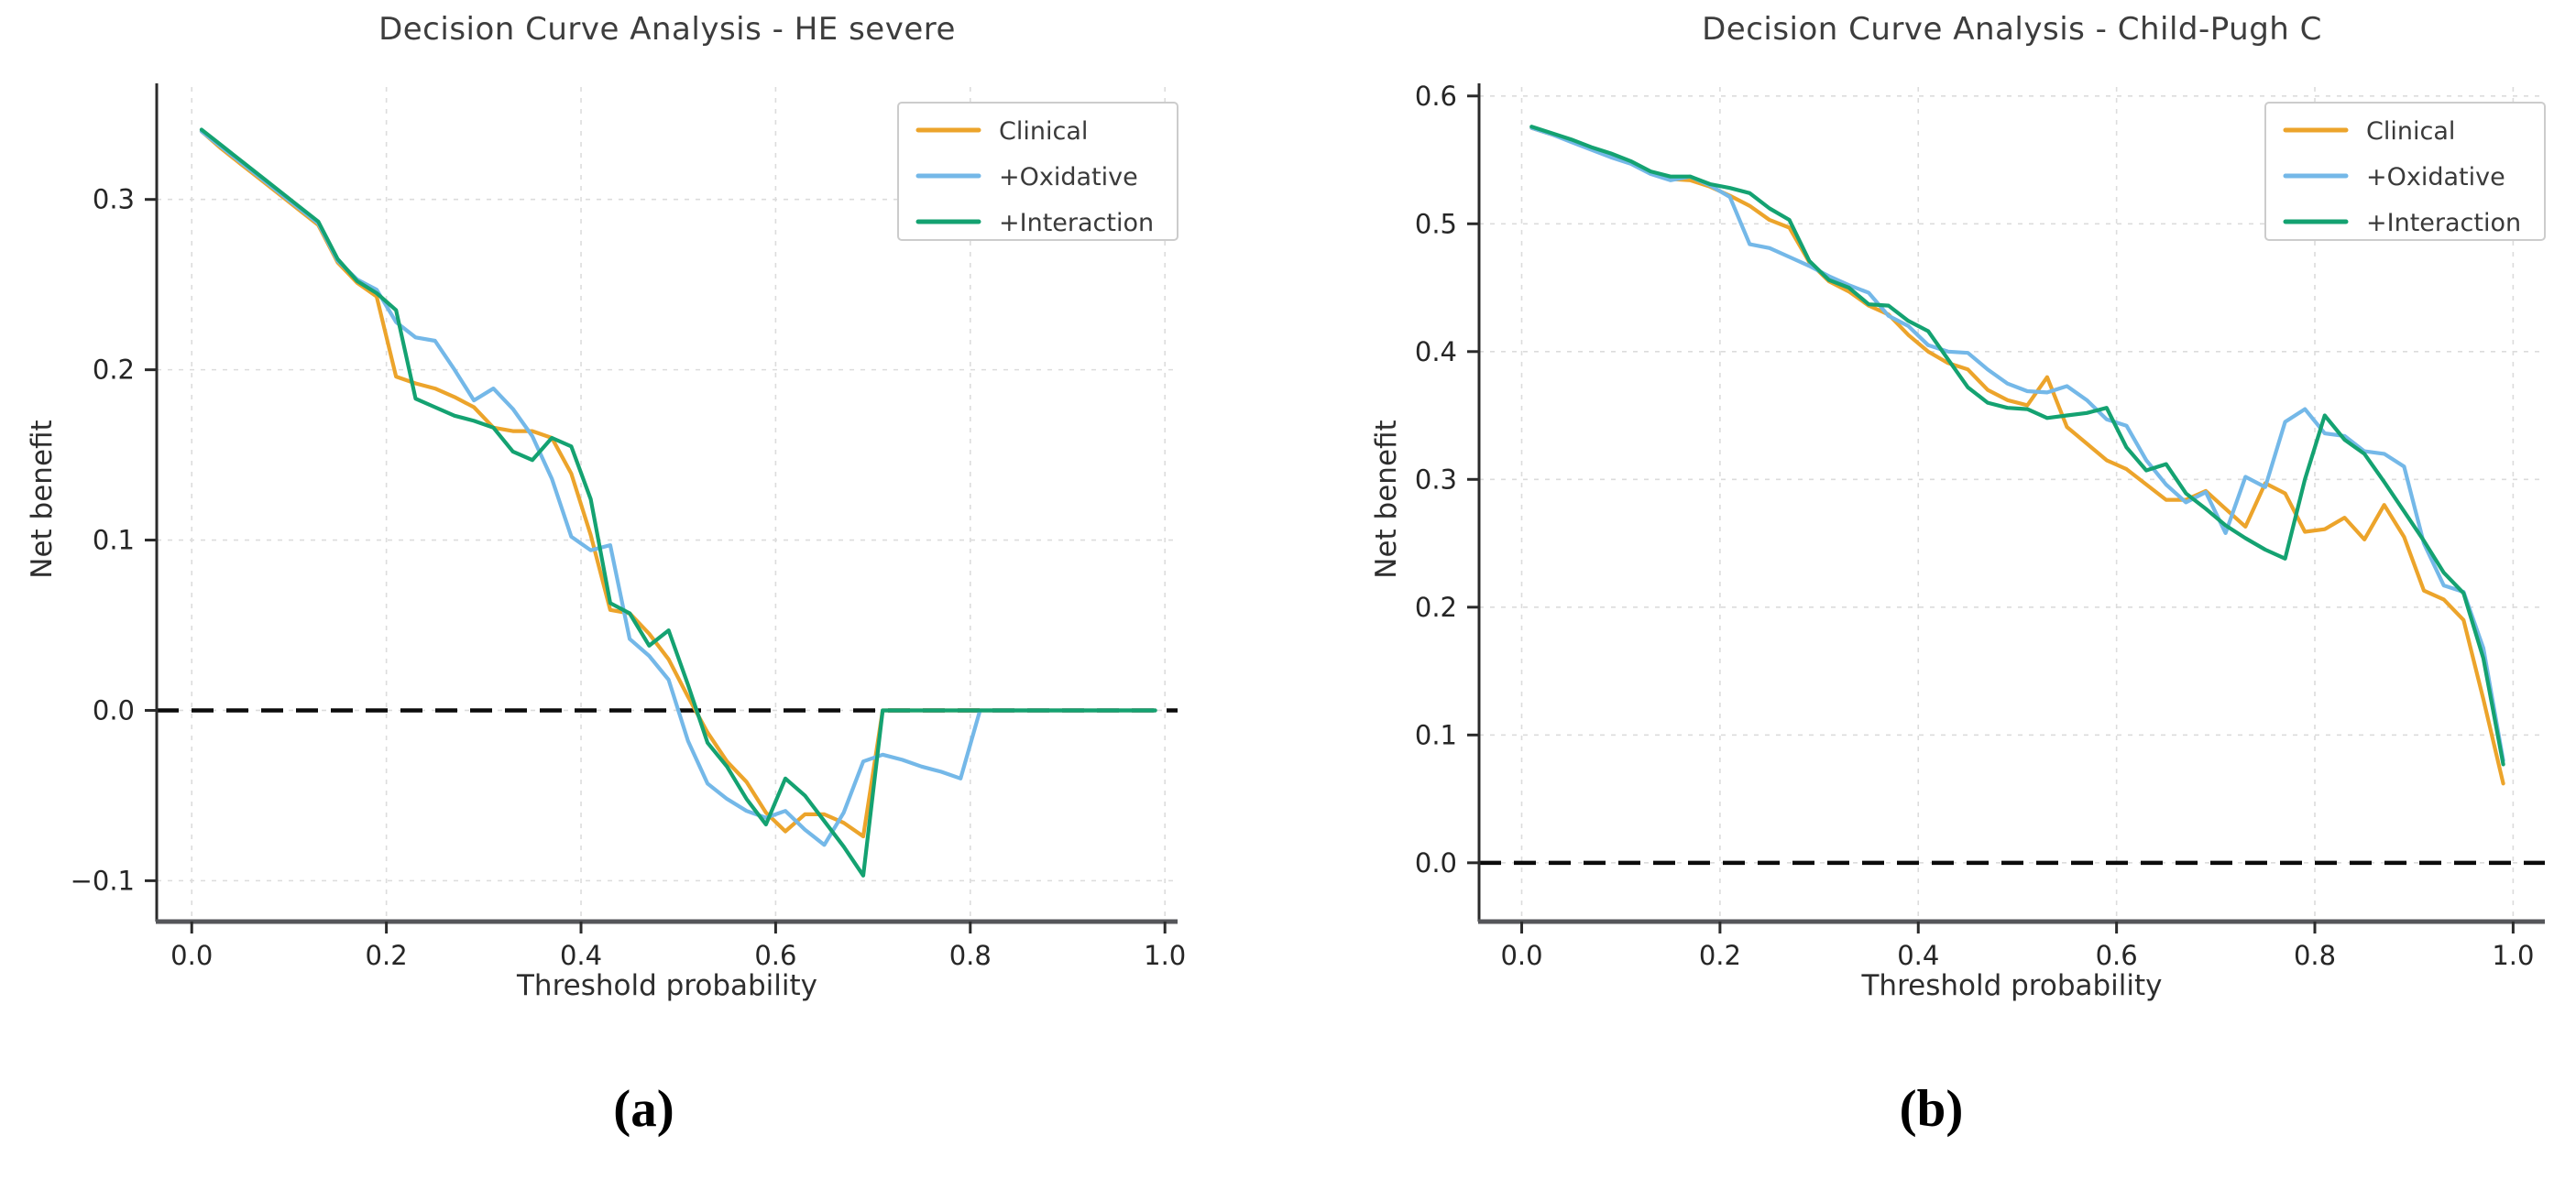 The height and width of the screenshot is (1179, 2576). Describe the element at coordinates (2012, 985) in the screenshot. I see `x-axis-label-b: Threshold probability` at that location.